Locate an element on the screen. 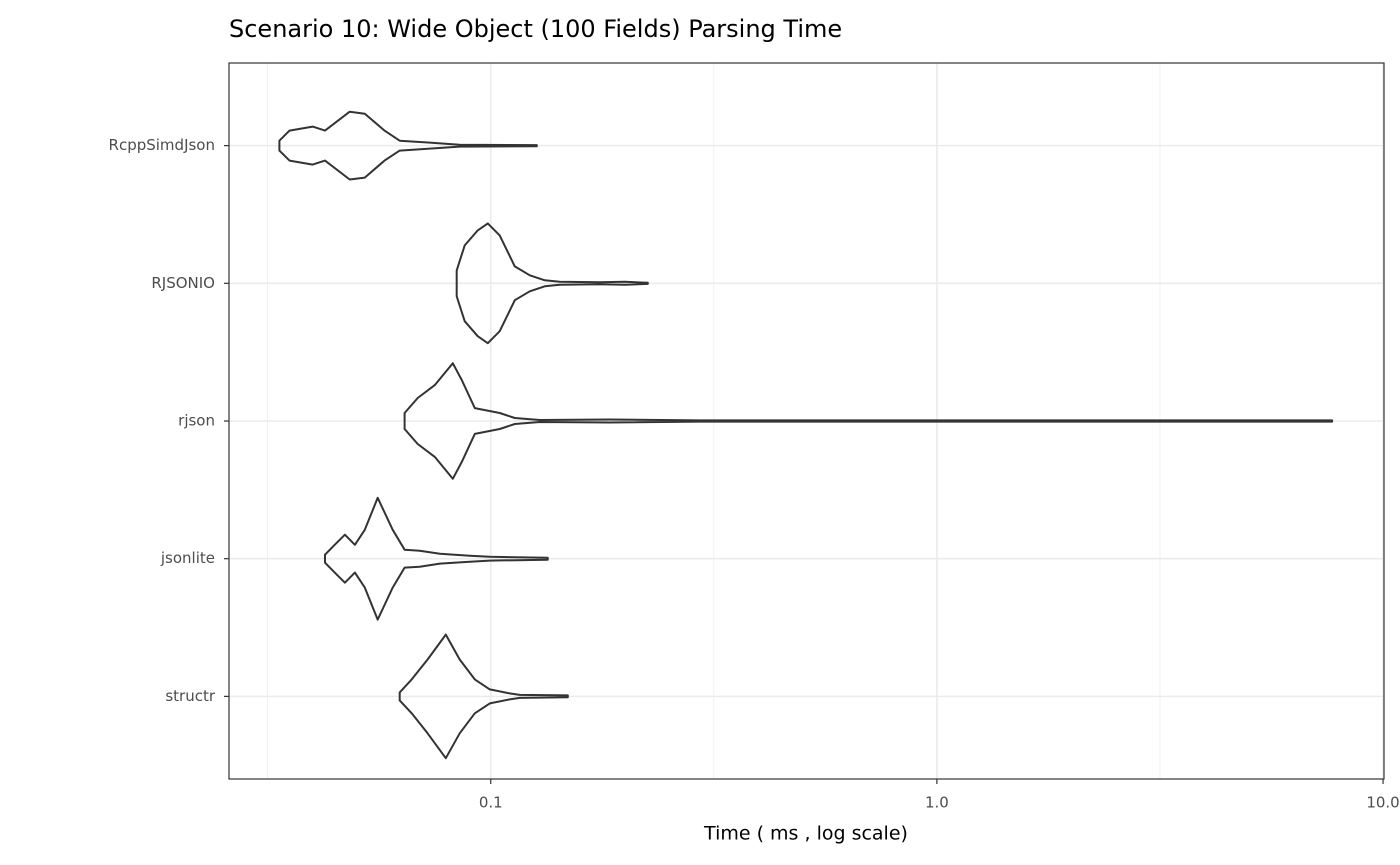 The width and height of the screenshot is (1400, 865). y-tick-label: rjson is located at coordinates (196, 421).